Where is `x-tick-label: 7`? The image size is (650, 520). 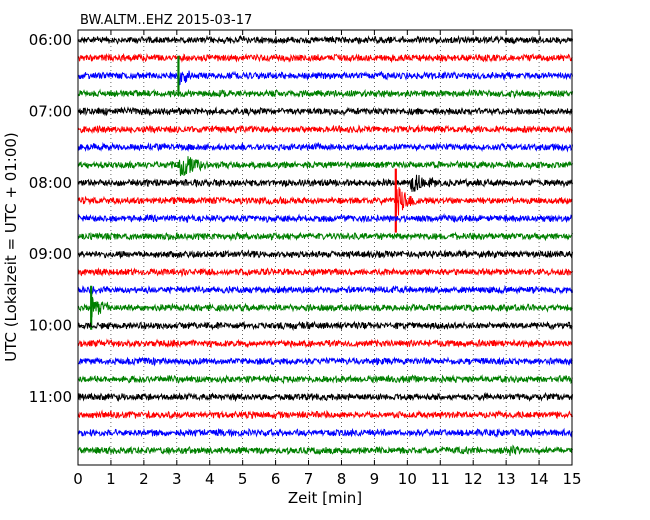 x-tick-label: 7 is located at coordinates (309, 479).